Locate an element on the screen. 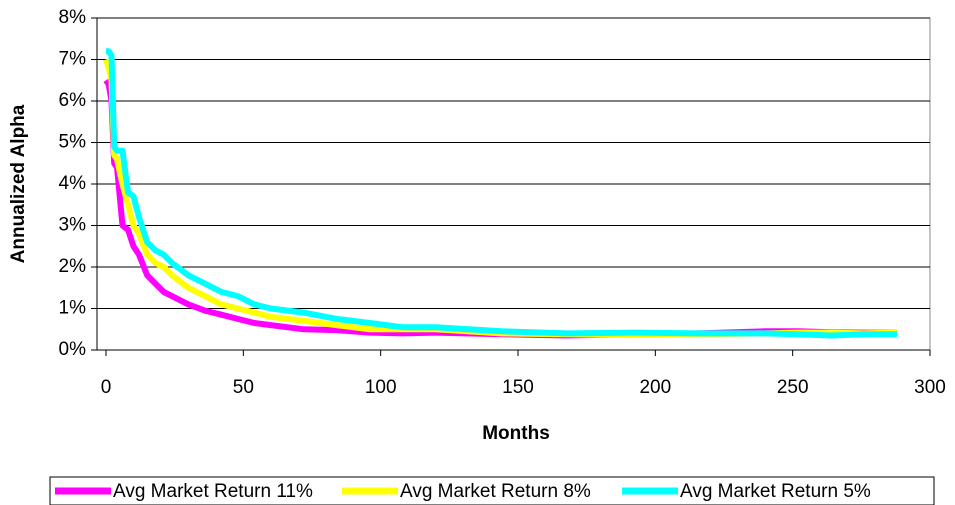 This screenshot has width=955, height=505. legend-label: Avg Market Return 8% is located at coordinates (495, 491).